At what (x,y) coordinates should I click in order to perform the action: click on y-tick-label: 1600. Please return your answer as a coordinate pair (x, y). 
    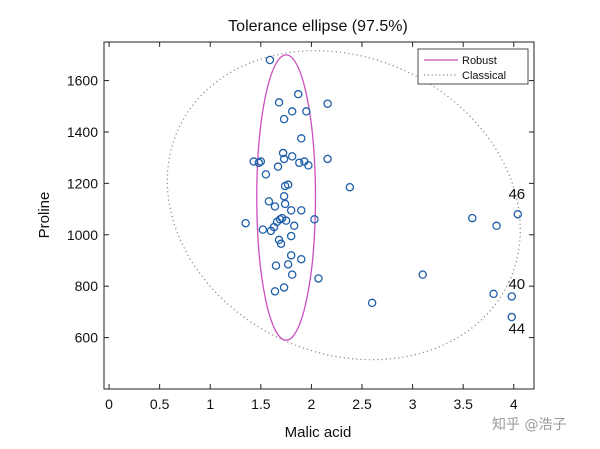
    Looking at the image, I should click on (82, 81).